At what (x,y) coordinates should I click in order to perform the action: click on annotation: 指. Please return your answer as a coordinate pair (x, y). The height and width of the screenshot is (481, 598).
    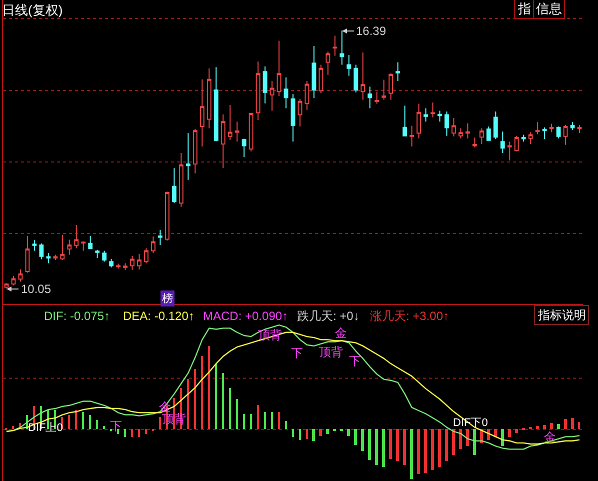
    Looking at the image, I should click on (524, 8).